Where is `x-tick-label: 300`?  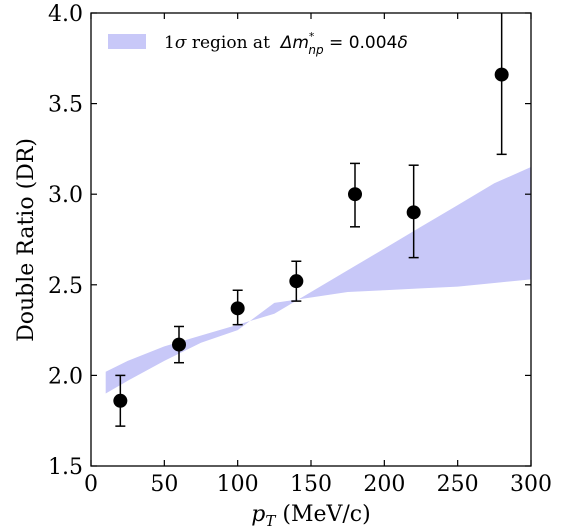 x-tick-label: 300 is located at coordinates (531, 484).